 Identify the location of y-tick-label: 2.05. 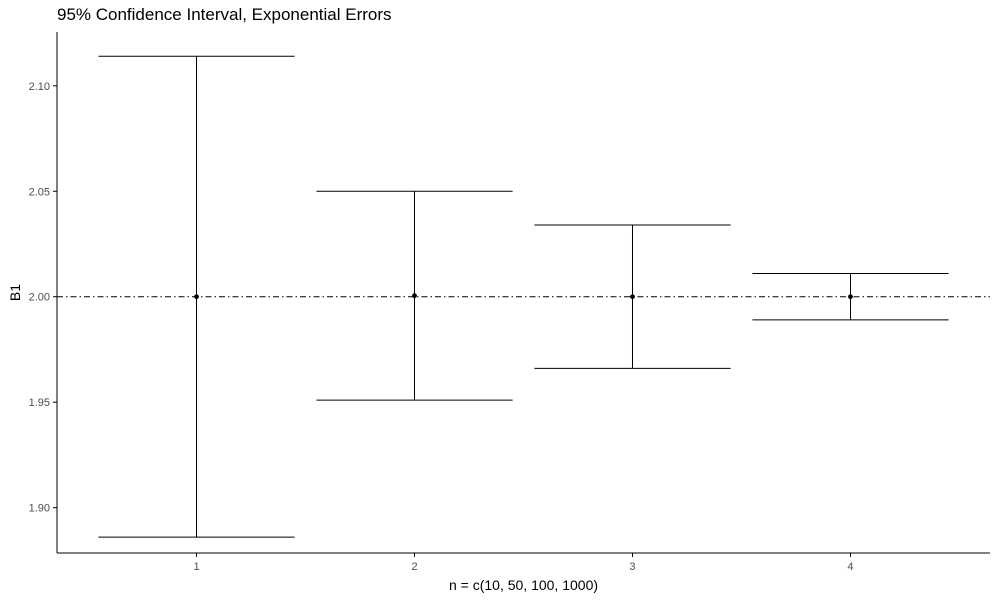
(39, 192).